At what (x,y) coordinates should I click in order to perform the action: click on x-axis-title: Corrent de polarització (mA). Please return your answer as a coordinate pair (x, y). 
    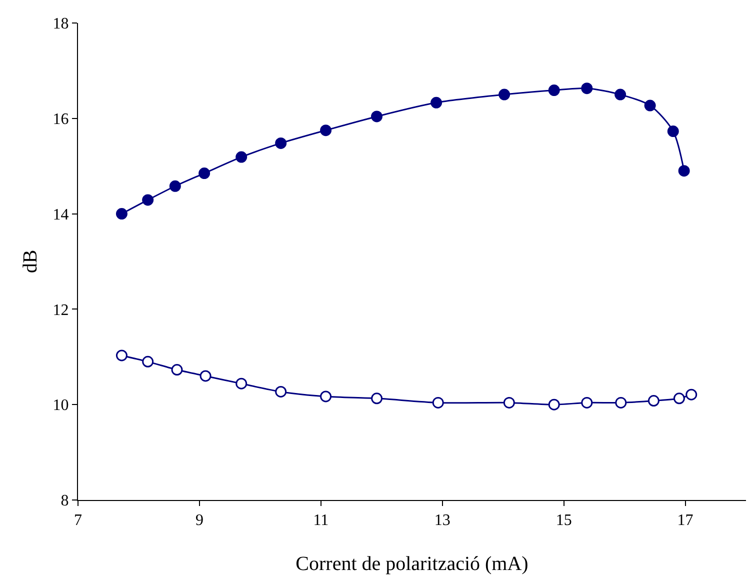
    Looking at the image, I should click on (412, 564).